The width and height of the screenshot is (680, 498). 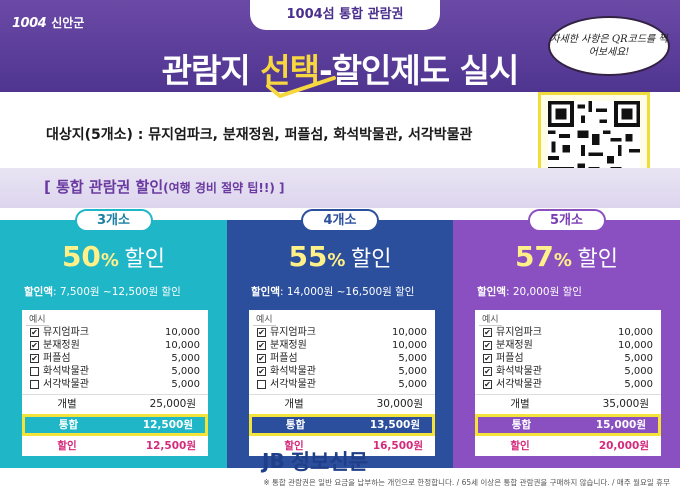 What do you see at coordinates (116, 292) in the screenshot?
I see `range-value: : 7,500원 ~12,500원 할인` at bounding box center [116, 292].